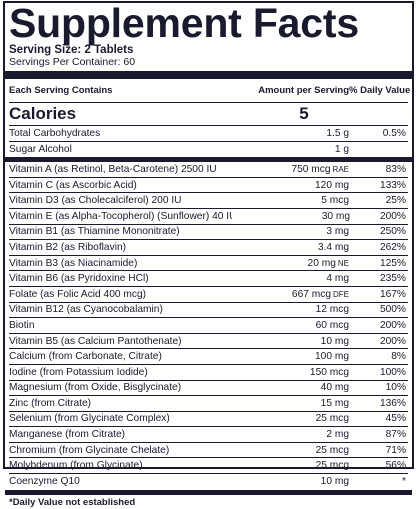 The width and height of the screenshot is (416, 509). What do you see at coordinates (303, 90) in the screenshot?
I see `header-amount: Amount per Serving` at bounding box center [303, 90].